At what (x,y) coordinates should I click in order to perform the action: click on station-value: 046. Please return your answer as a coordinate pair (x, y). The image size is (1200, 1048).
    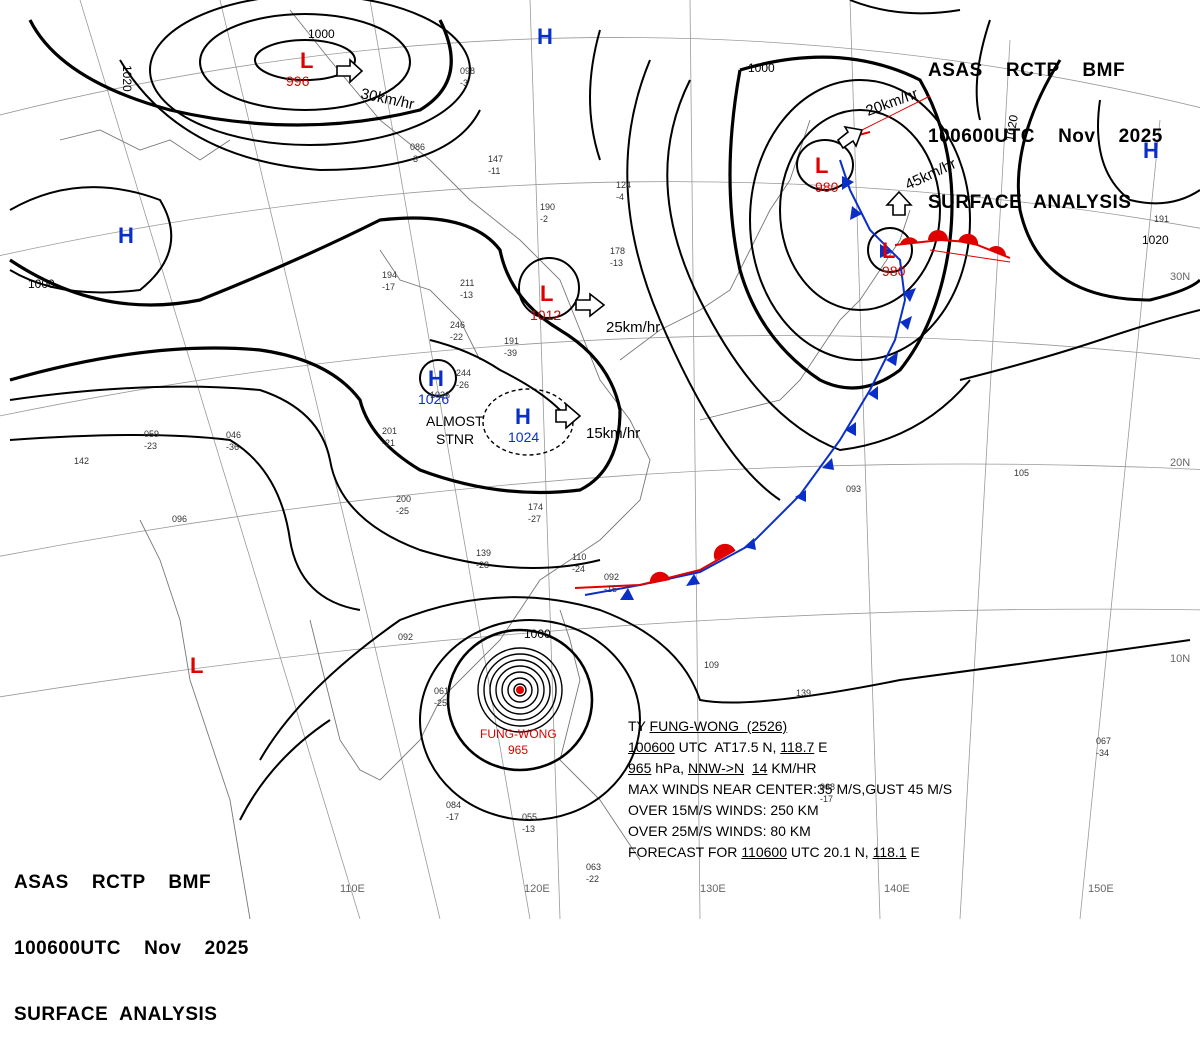
    Looking at the image, I should click on (233, 435).